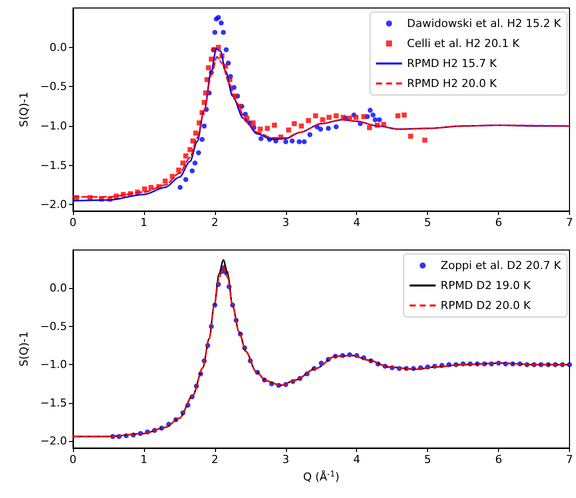 Image resolution: width=576 pixels, height=498 pixels. I want to click on legend-label: Dawidowski et al. H2 15.2 K, so click(484, 23).